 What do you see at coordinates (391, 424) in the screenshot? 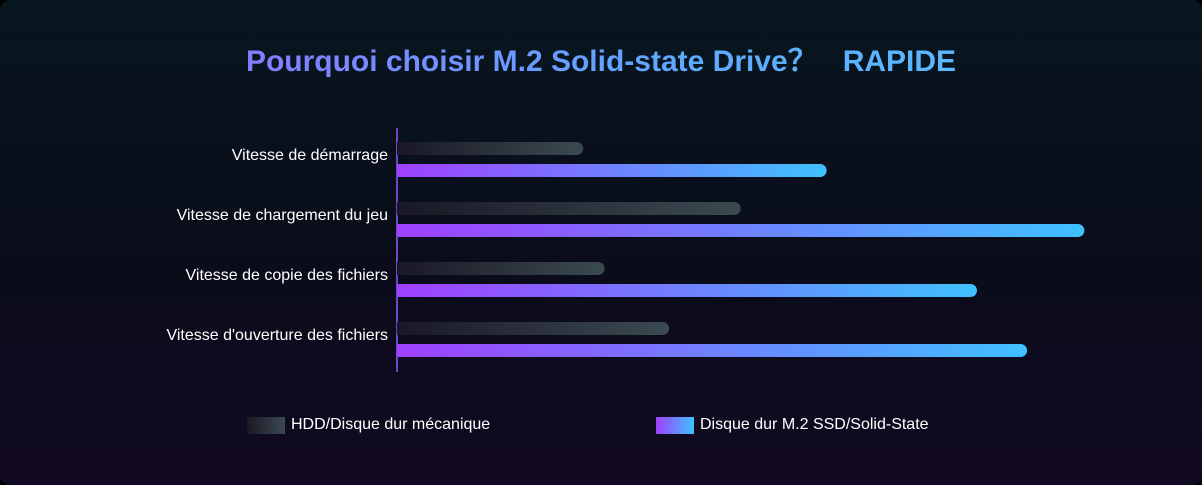
I see `legend-label-hdd: HDD/Disque dur mécanique` at bounding box center [391, 424].